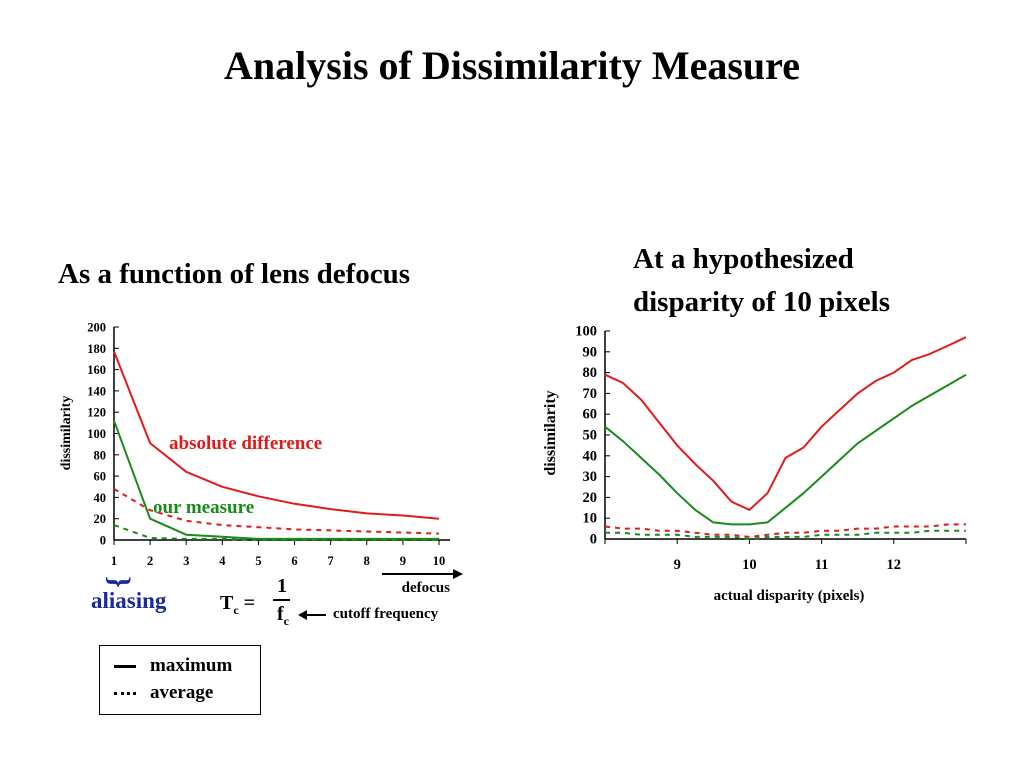 The width and height of the screenshot is (1024, 768). Describe the element at coordinates (282, 586) in the screenshot. I see `fraction-numerator: 1` at that location.